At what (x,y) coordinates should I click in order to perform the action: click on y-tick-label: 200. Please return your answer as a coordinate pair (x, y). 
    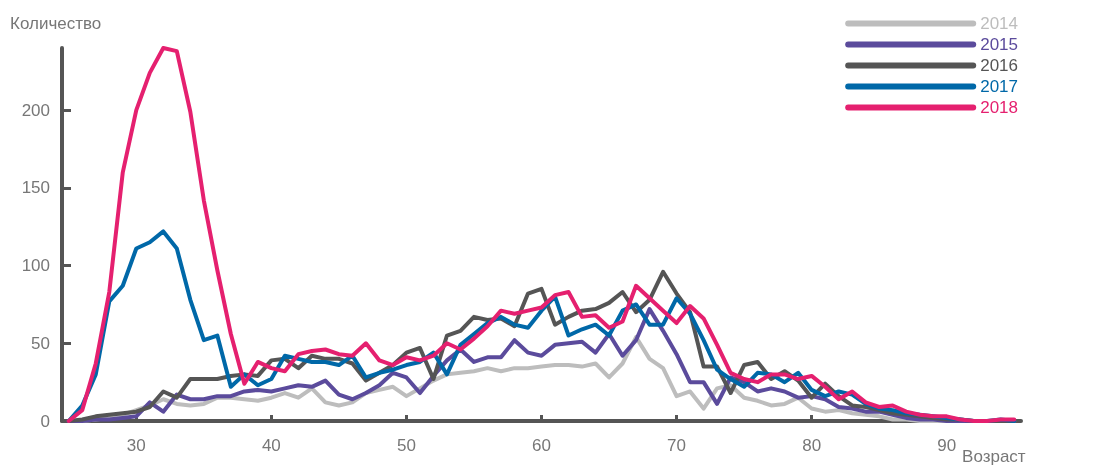
    Looking at the image, I should click on (35, 110).